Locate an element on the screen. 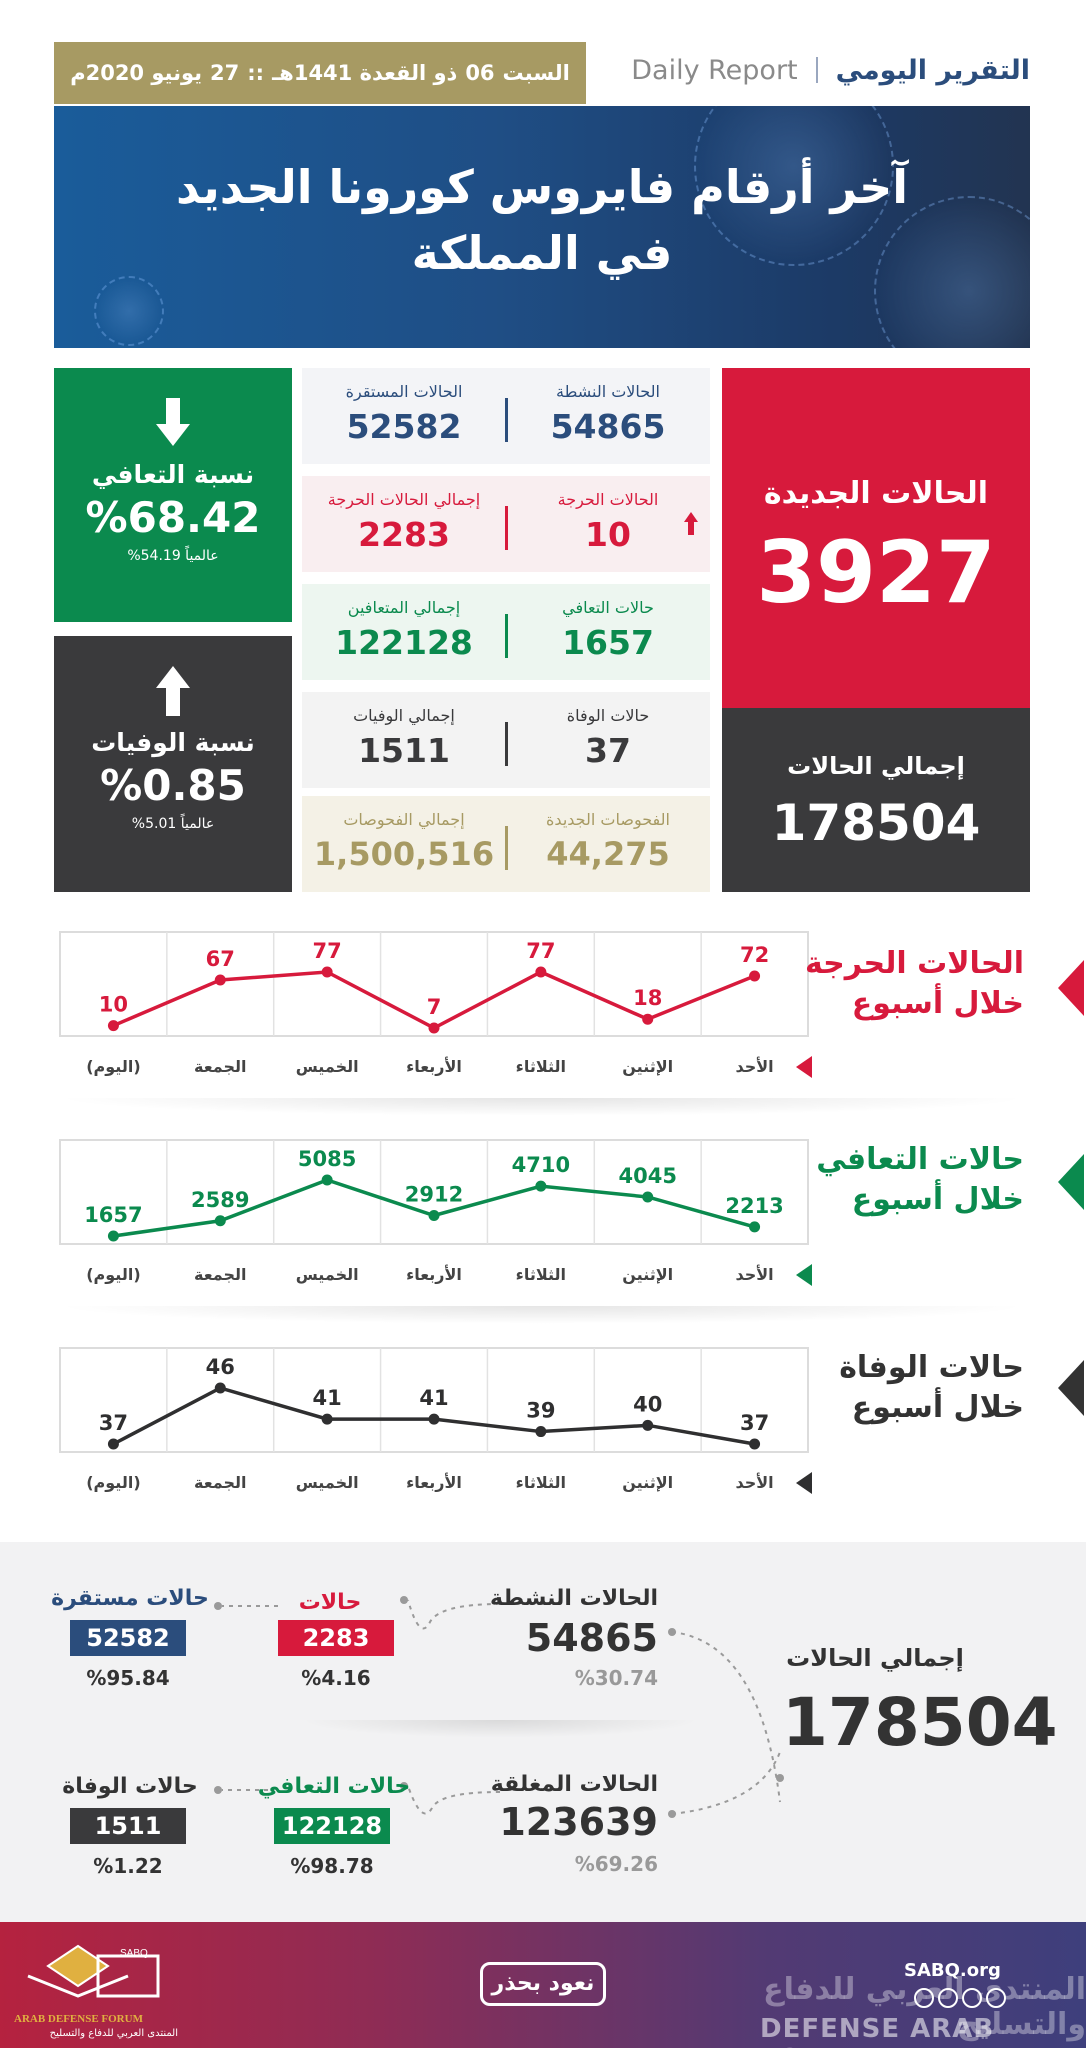 Image resolution: width=1086 pixels, height=2048 pixels. x-tick-label: الثلاثاء is located at coordinates (541, 1482).